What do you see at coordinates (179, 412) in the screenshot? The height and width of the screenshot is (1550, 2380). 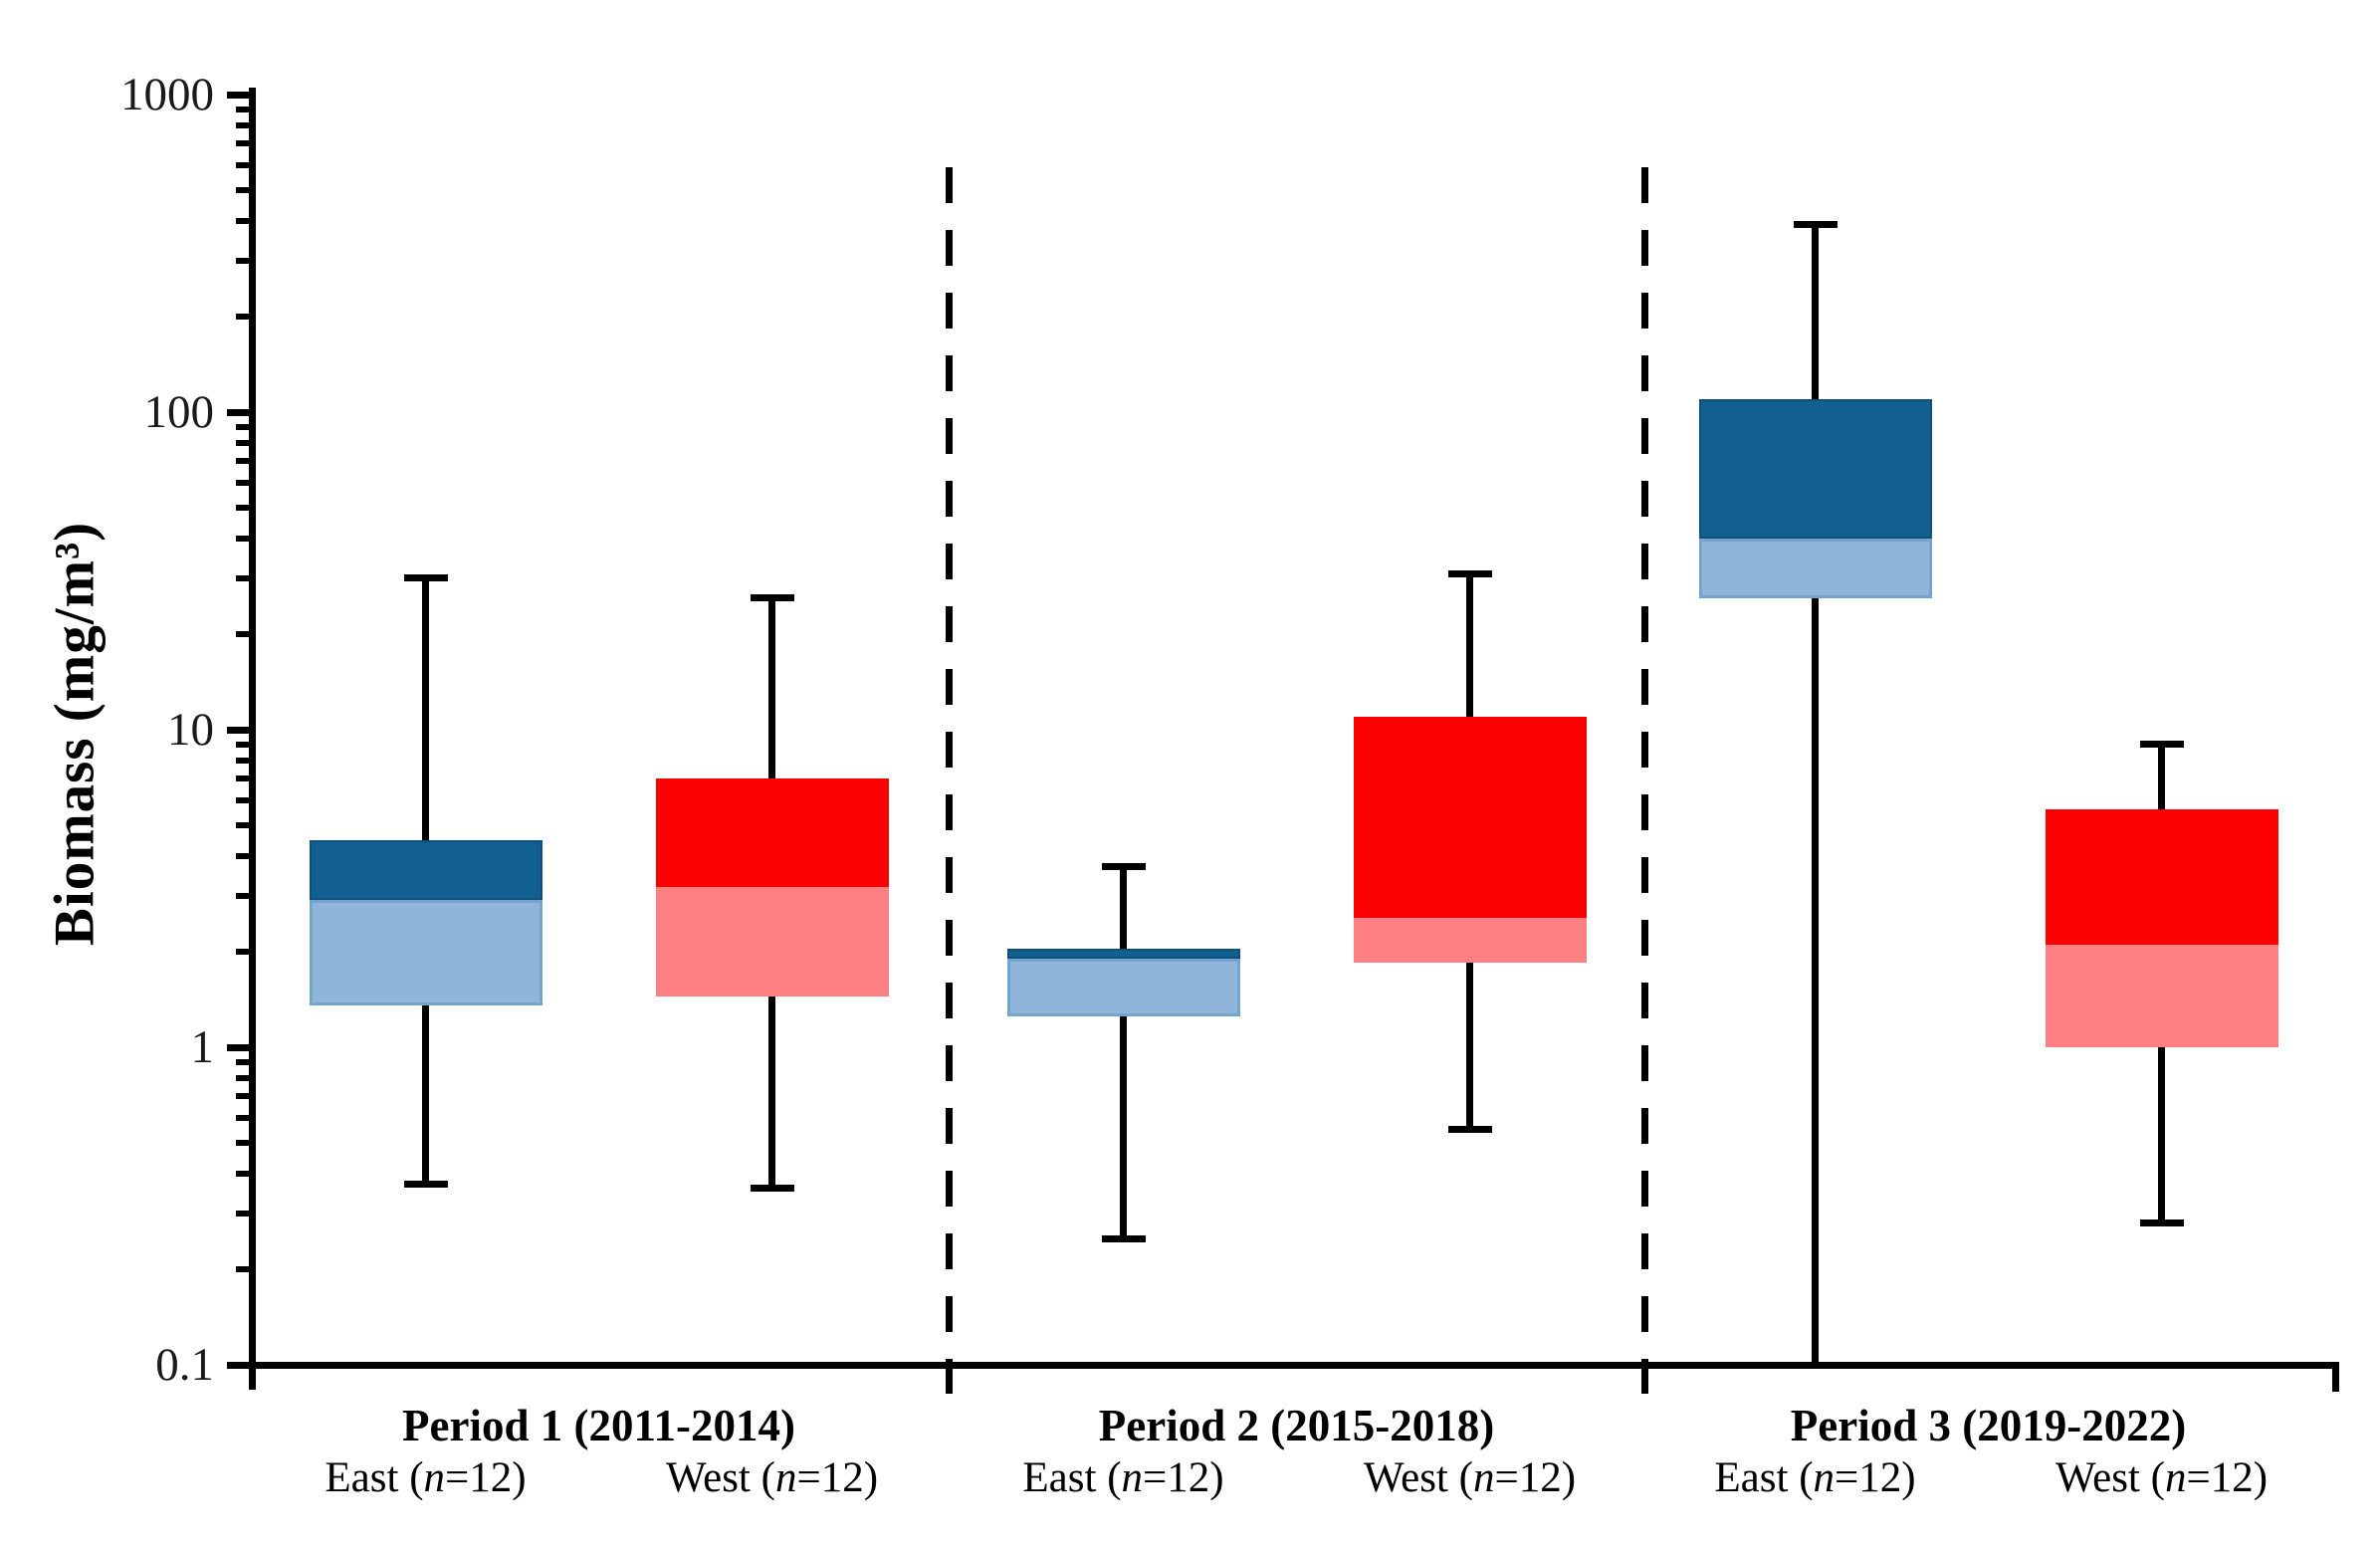 I see `y-tick-label: 100` at bounding box center [179, 412].